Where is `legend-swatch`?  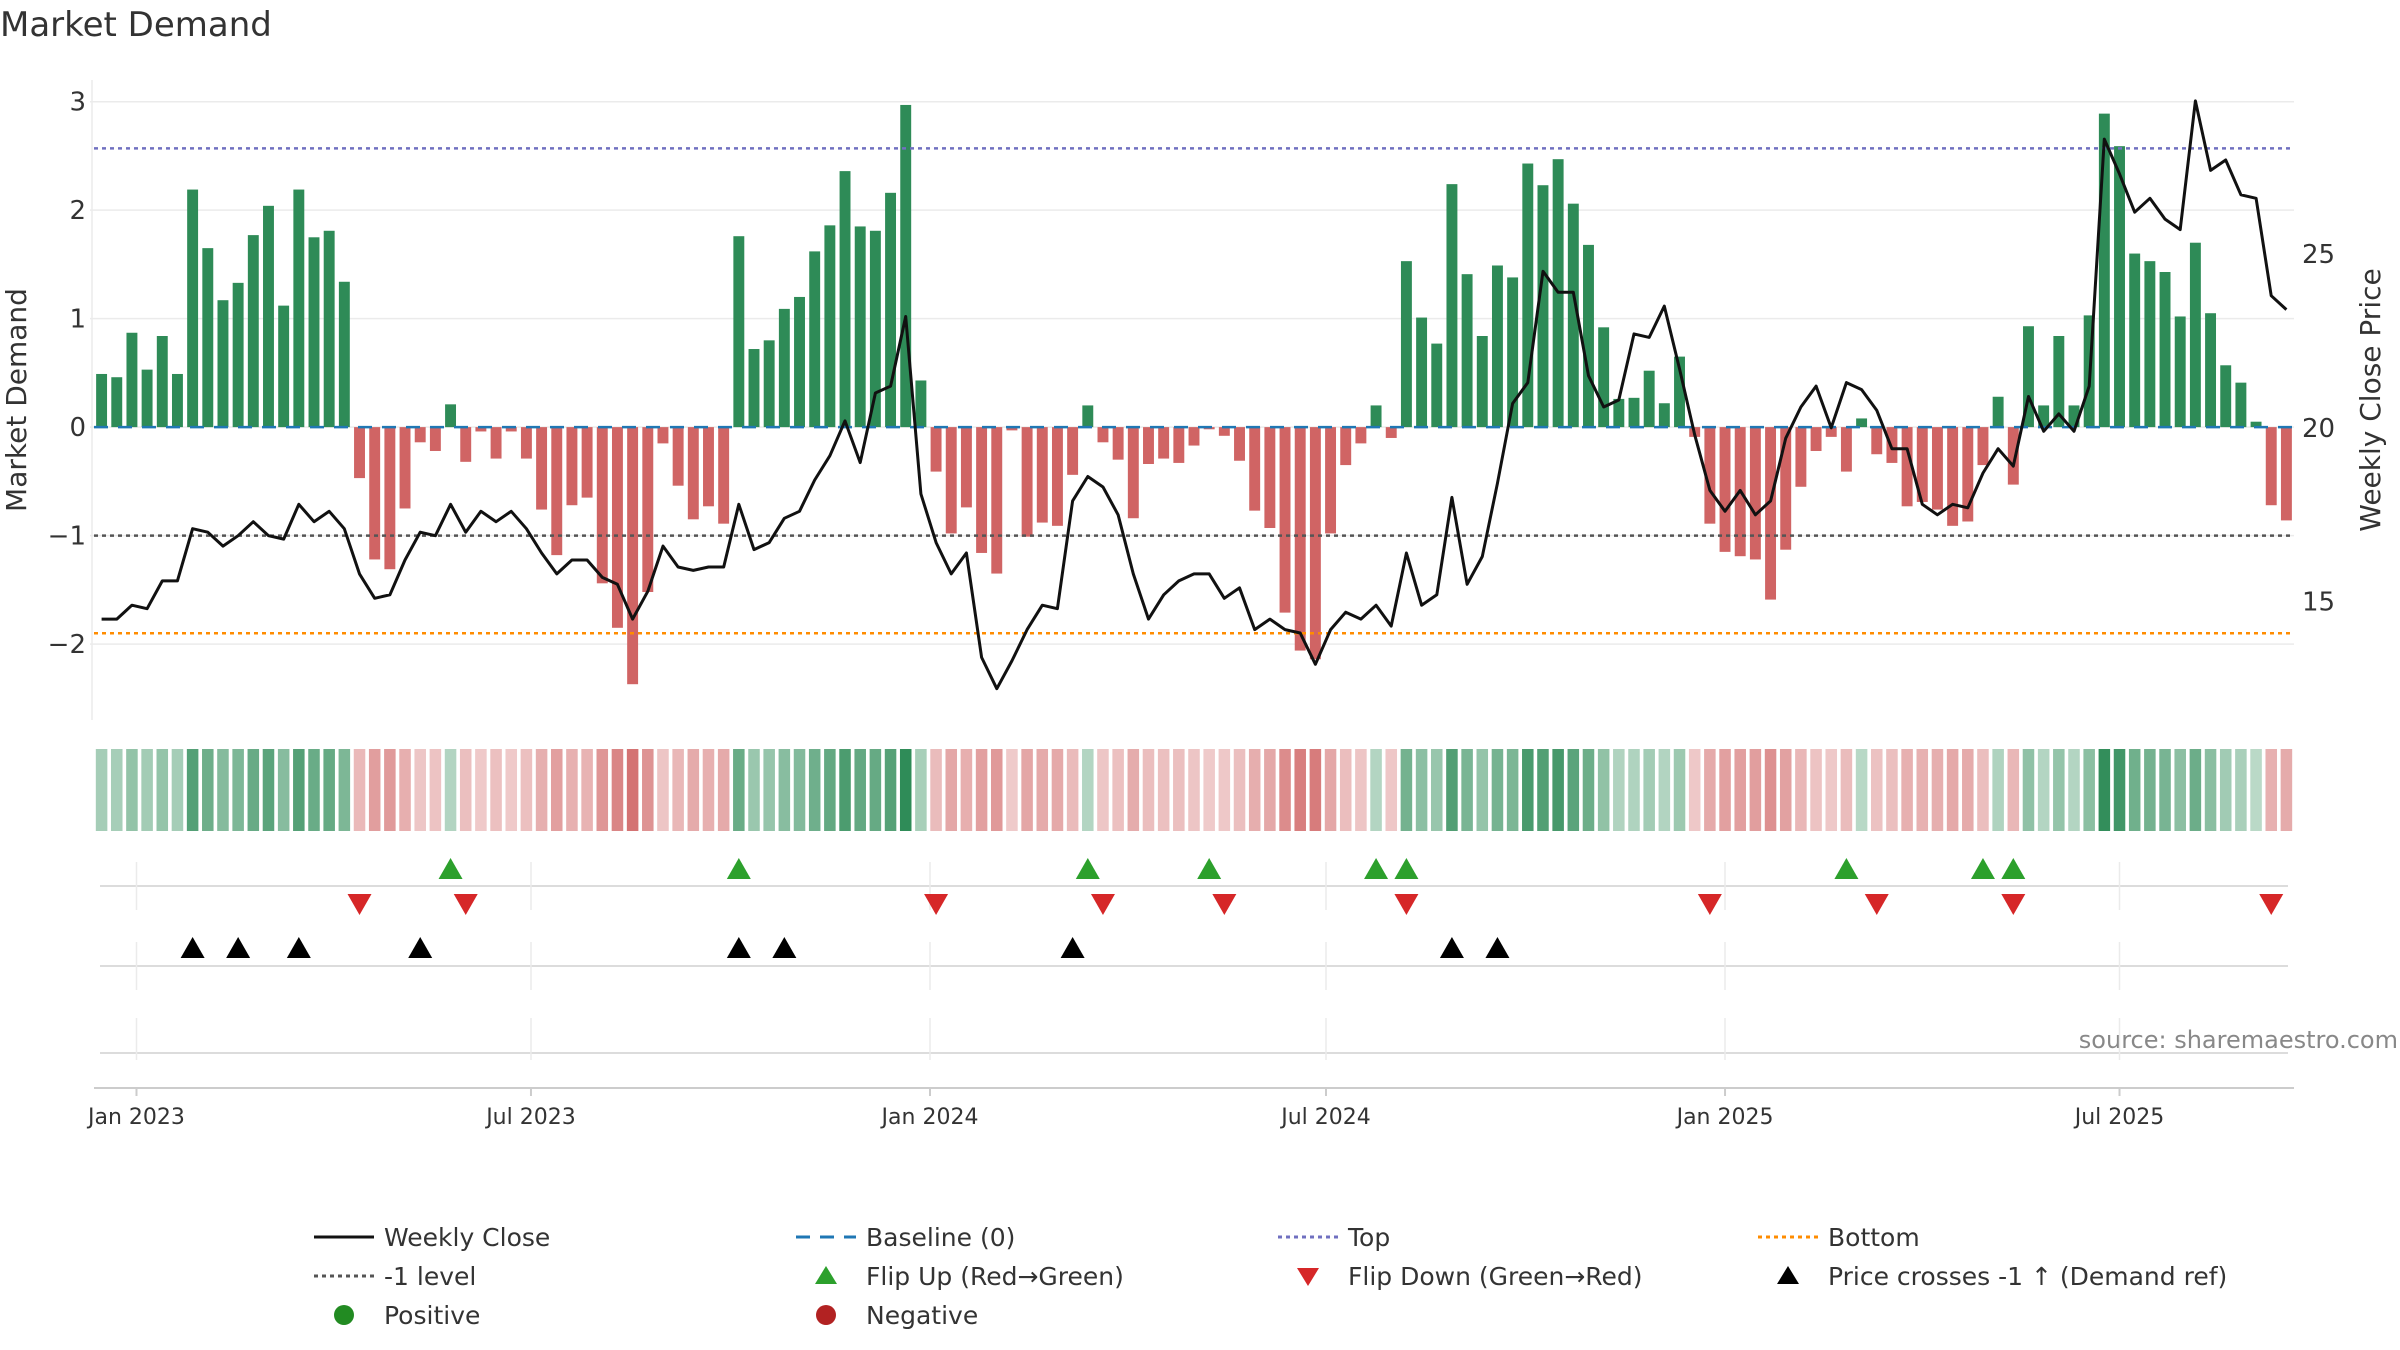 legend-swatch is located at coordinates (1308, 1277).